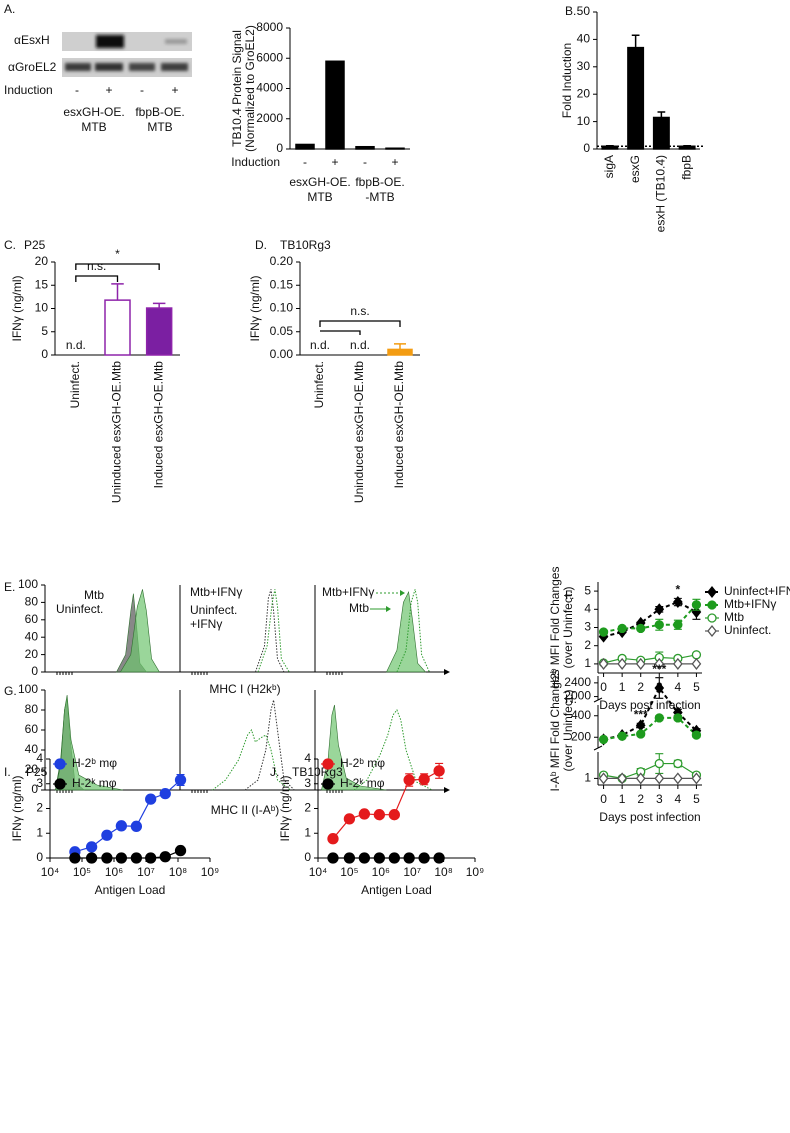 Image resolution: width=790 pixels, height=1133 pixels. I want to click on x-tick-label: Uninduced esxGH-OE.Mtb, so click(117, 432).